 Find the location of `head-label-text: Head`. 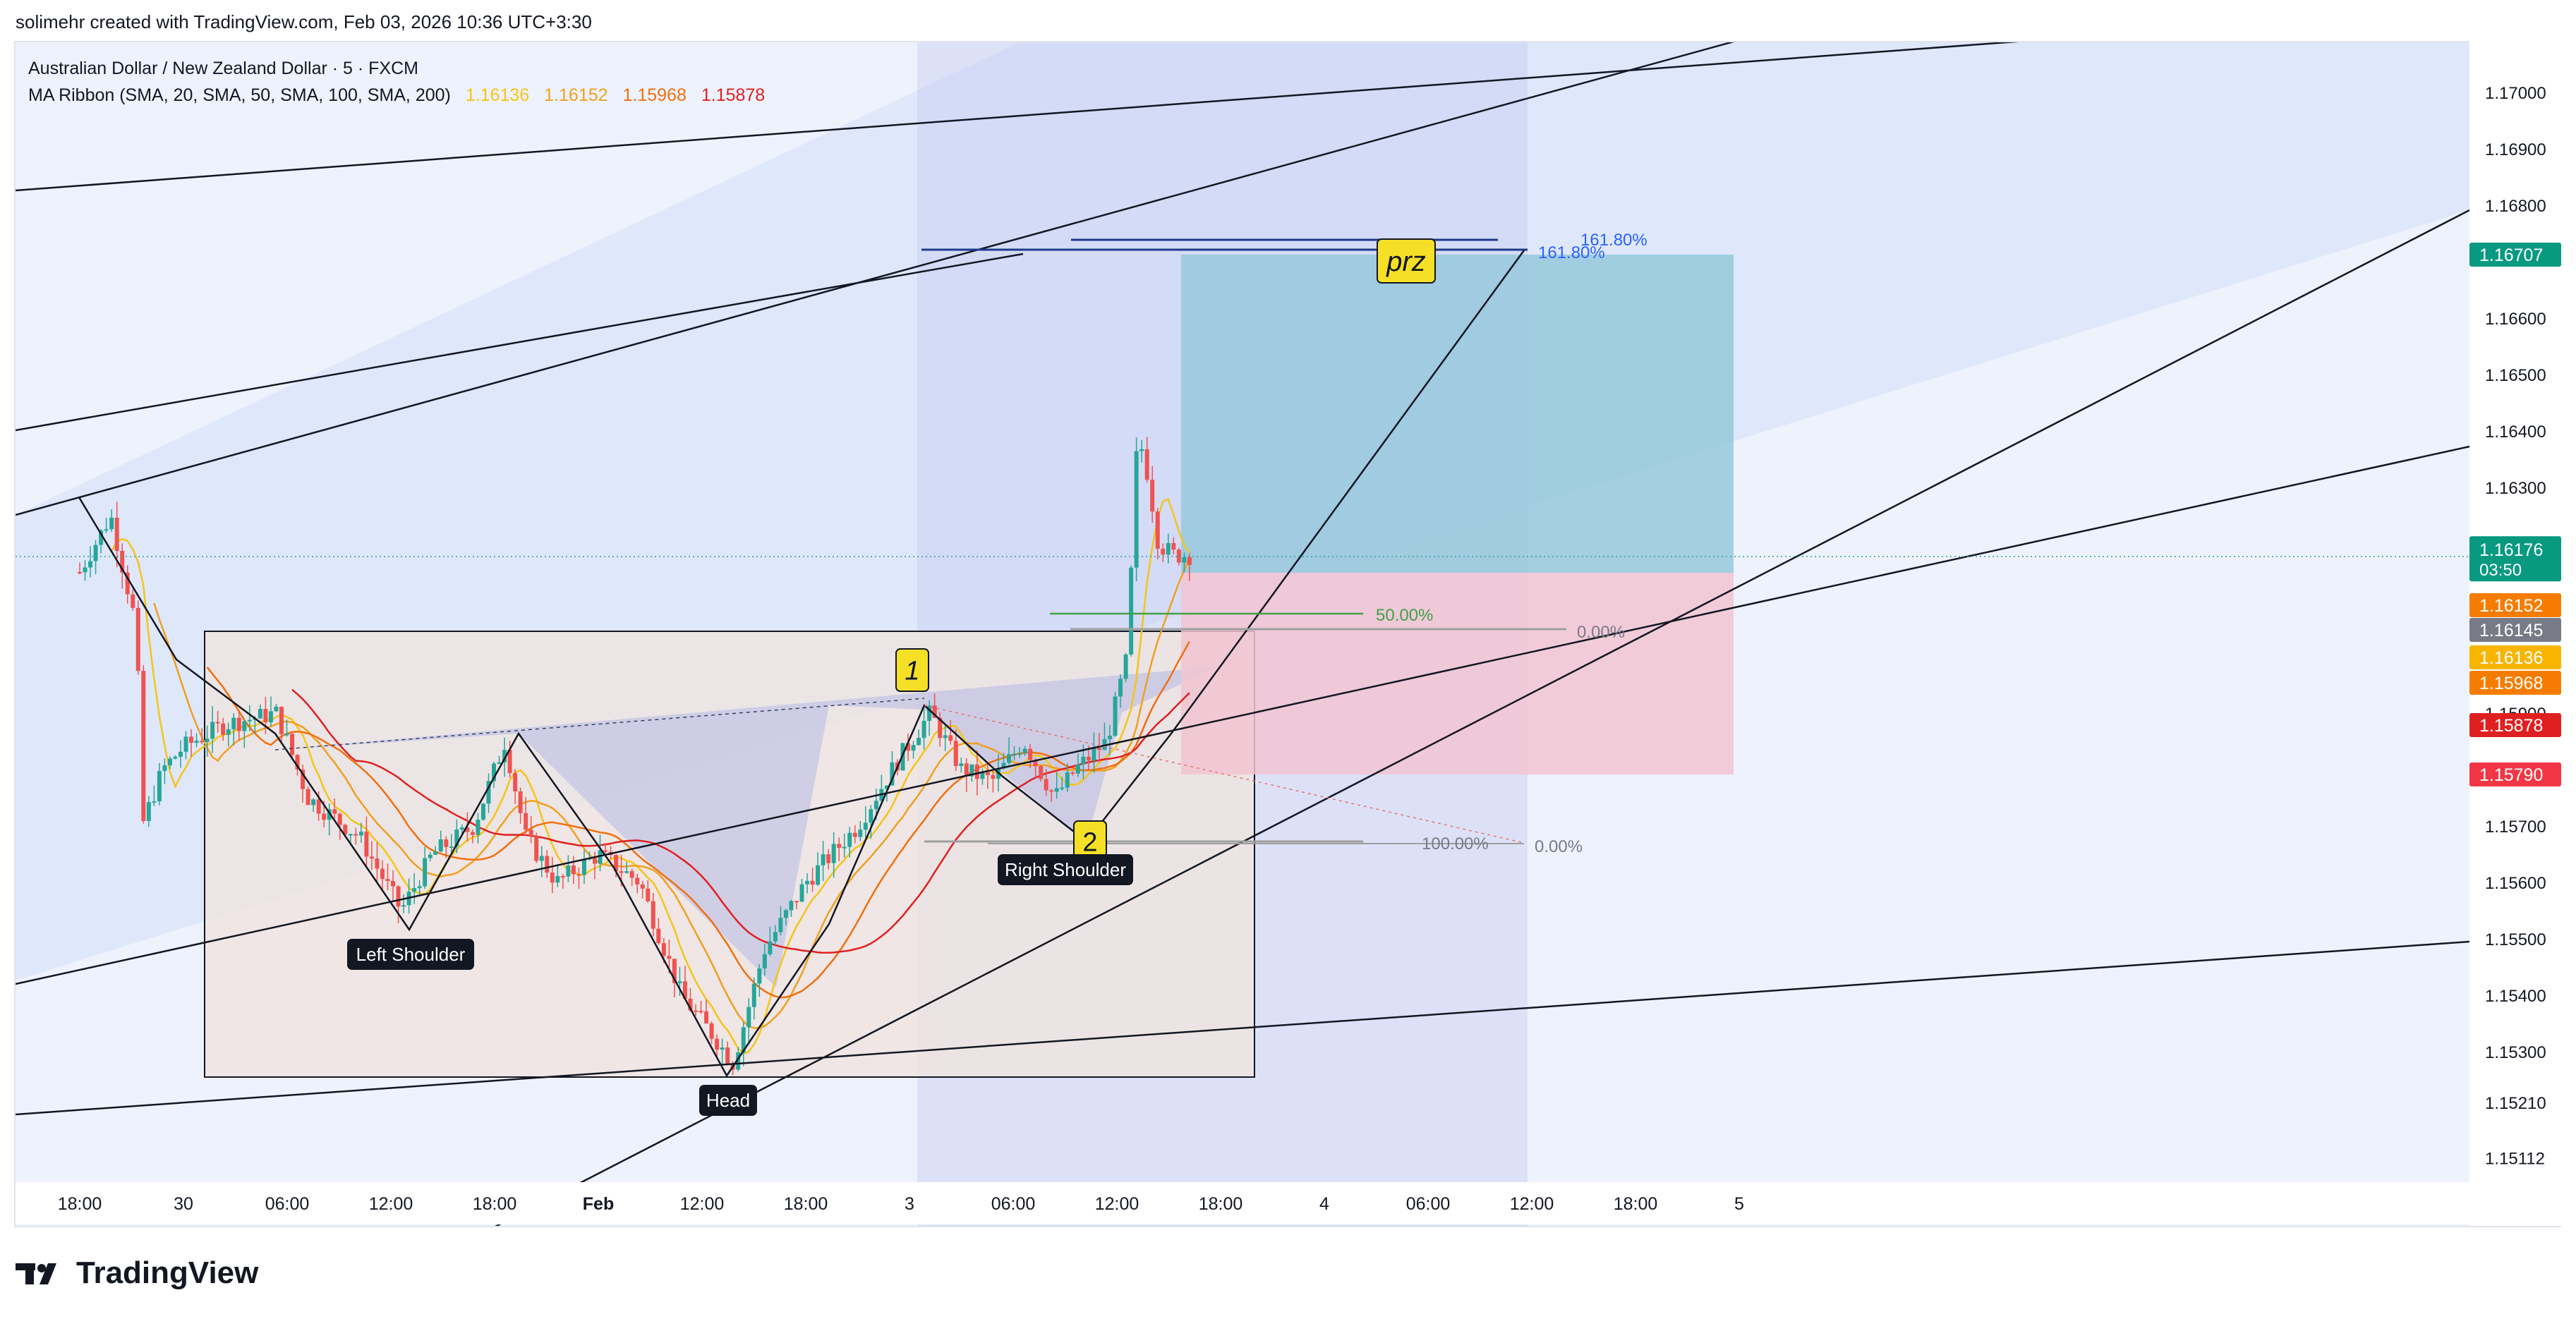

head-label-text: Head is located at coordinates (728, 1100).